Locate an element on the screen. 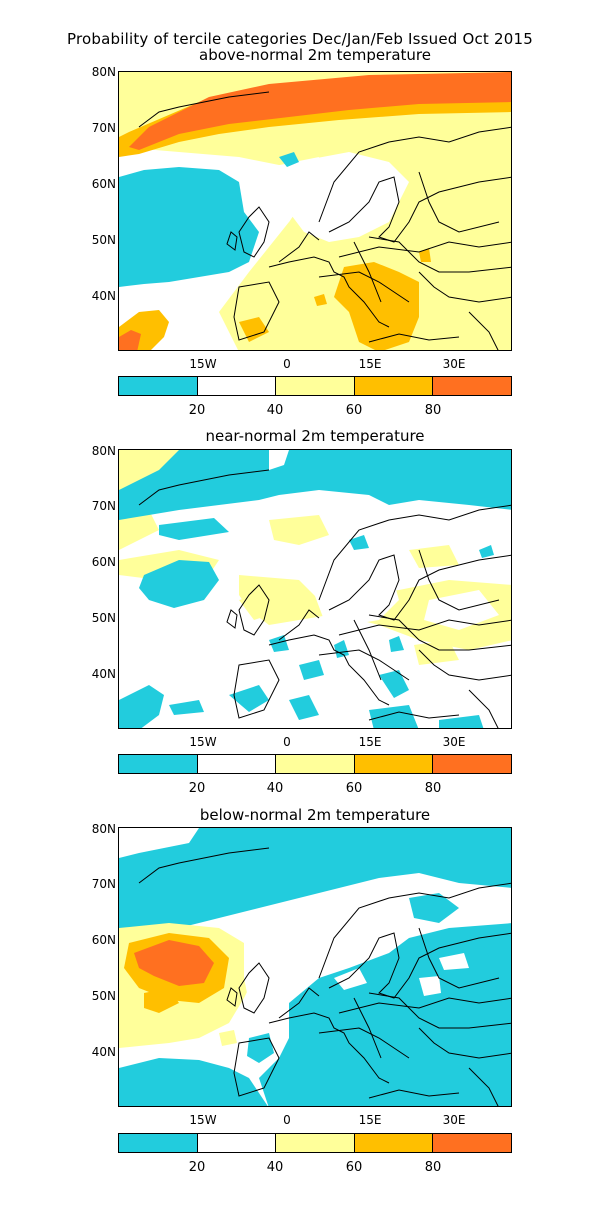 The height and width of the screenshot is (1230, 600). colorbar-near-normal is located at coordinates (315, 764).